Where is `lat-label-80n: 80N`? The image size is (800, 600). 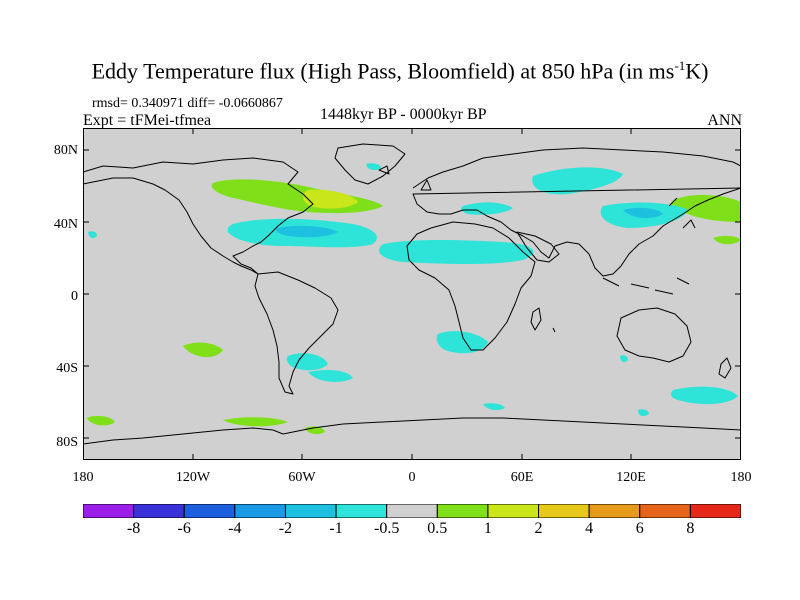
lat-label-80n: 80N is located at coordinates (65, 150).